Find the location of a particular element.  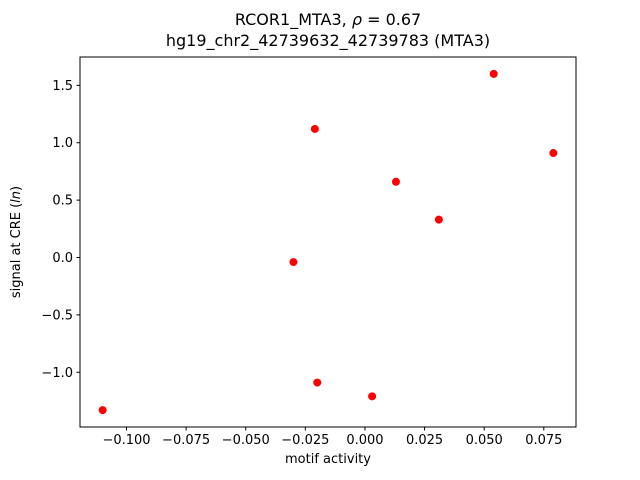

x-axis-label: motif activity is located at coordinates (328, 459).